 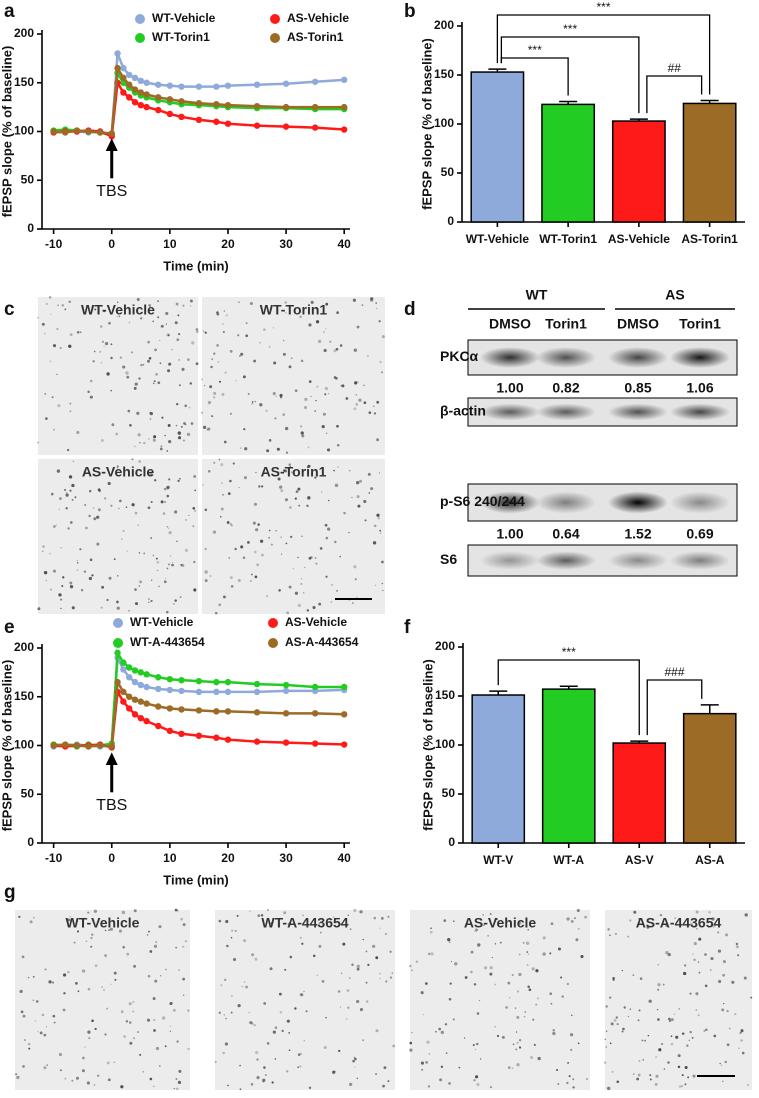 I want to click on bar, so click(x=709, y=162).